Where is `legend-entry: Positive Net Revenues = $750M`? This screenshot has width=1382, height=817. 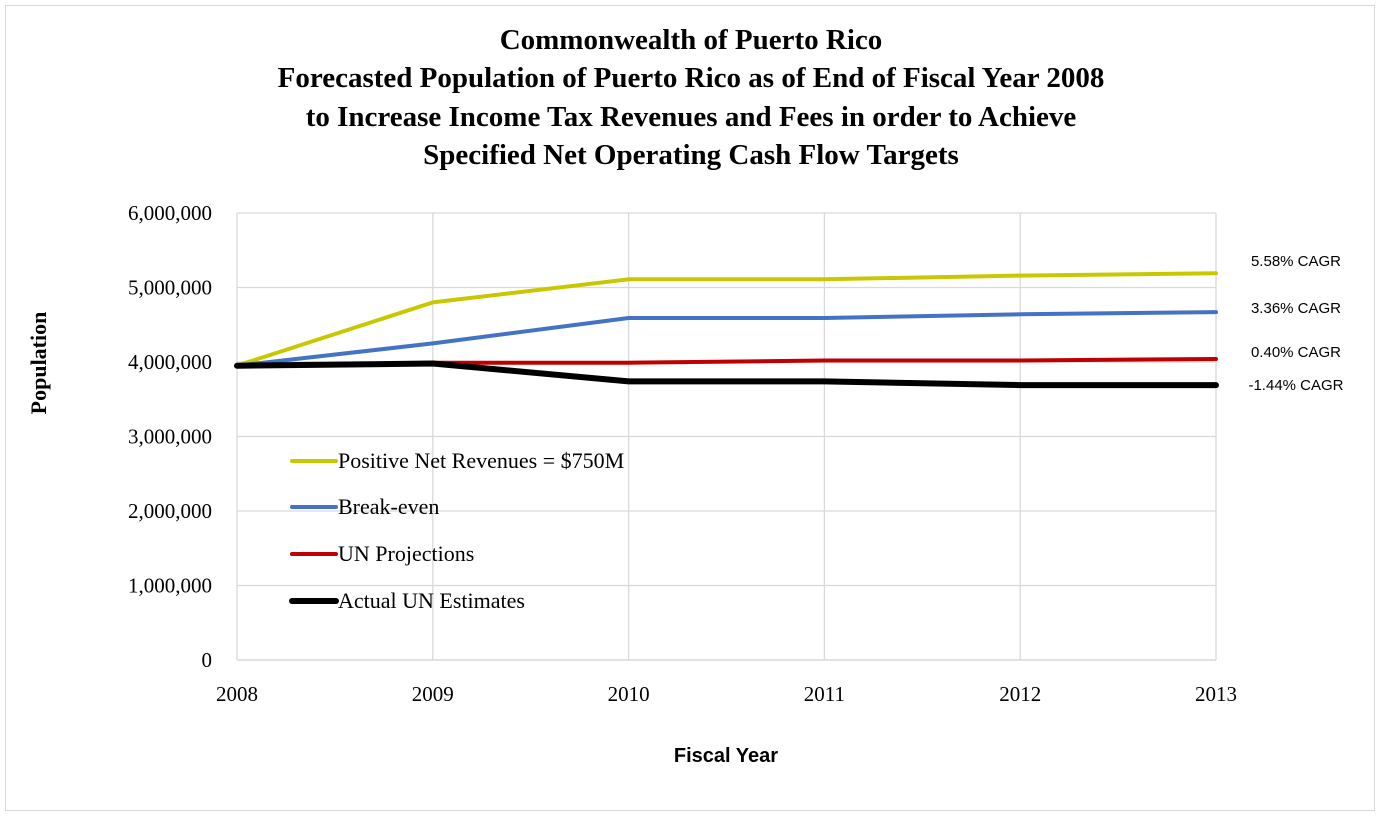 legend-entry: Positive Net Revenues = $750M is located at coordinates (481, 460).